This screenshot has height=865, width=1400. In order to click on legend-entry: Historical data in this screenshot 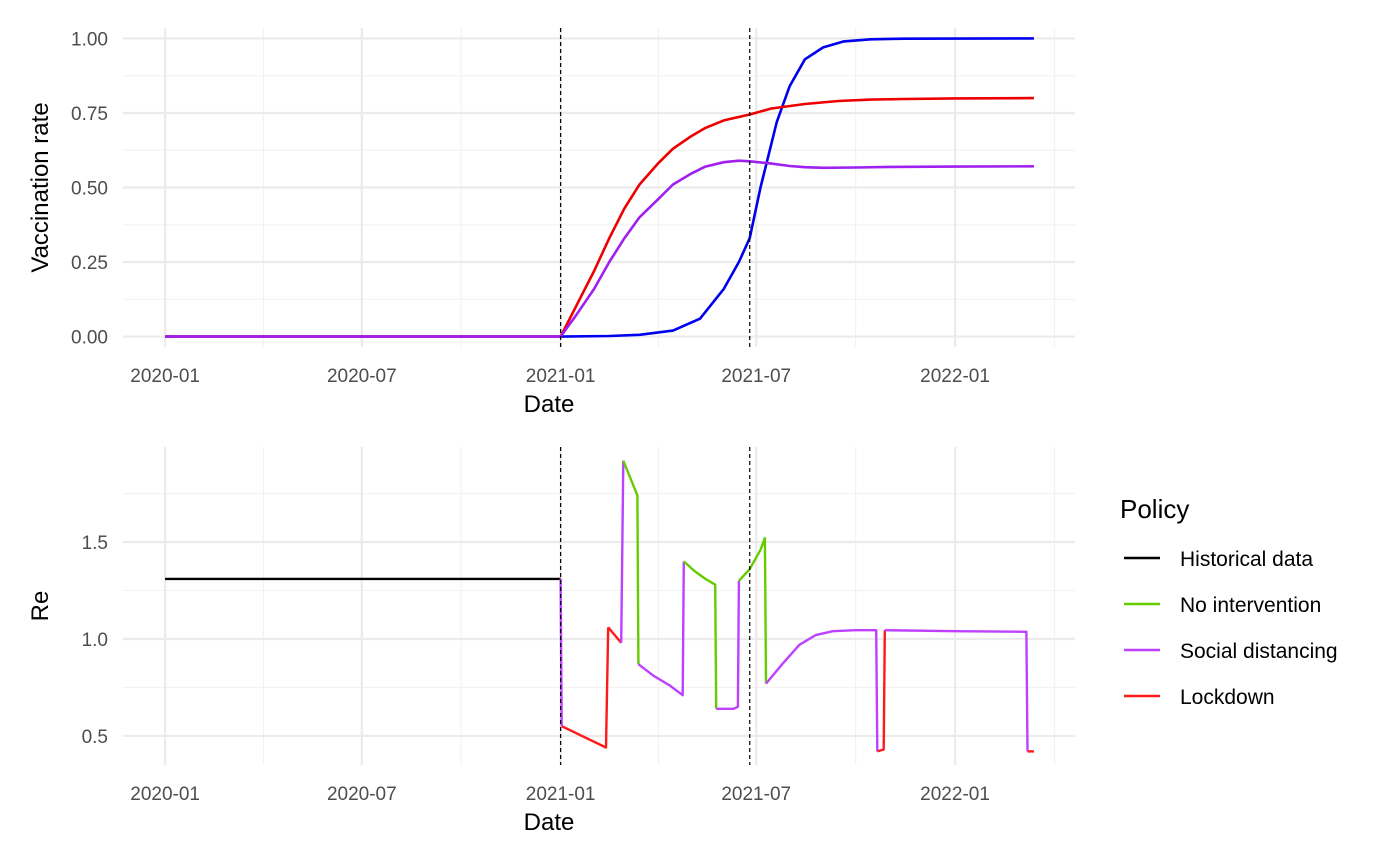, I will do `click(1218, 559)`.